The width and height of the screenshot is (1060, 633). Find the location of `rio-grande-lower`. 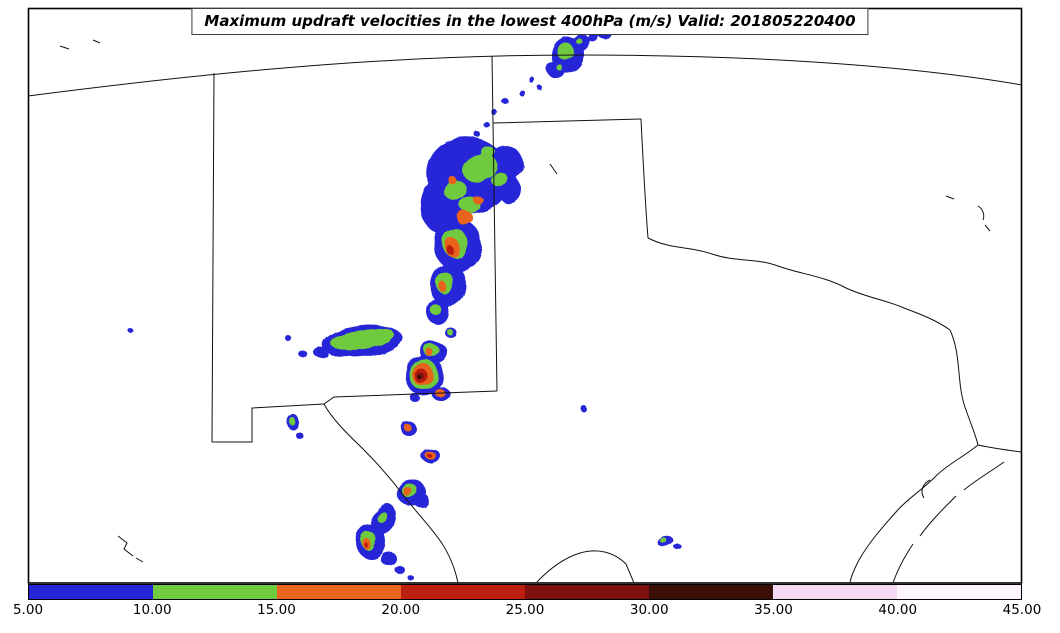

rio-grande-lower is located at coordinates (585, 566).